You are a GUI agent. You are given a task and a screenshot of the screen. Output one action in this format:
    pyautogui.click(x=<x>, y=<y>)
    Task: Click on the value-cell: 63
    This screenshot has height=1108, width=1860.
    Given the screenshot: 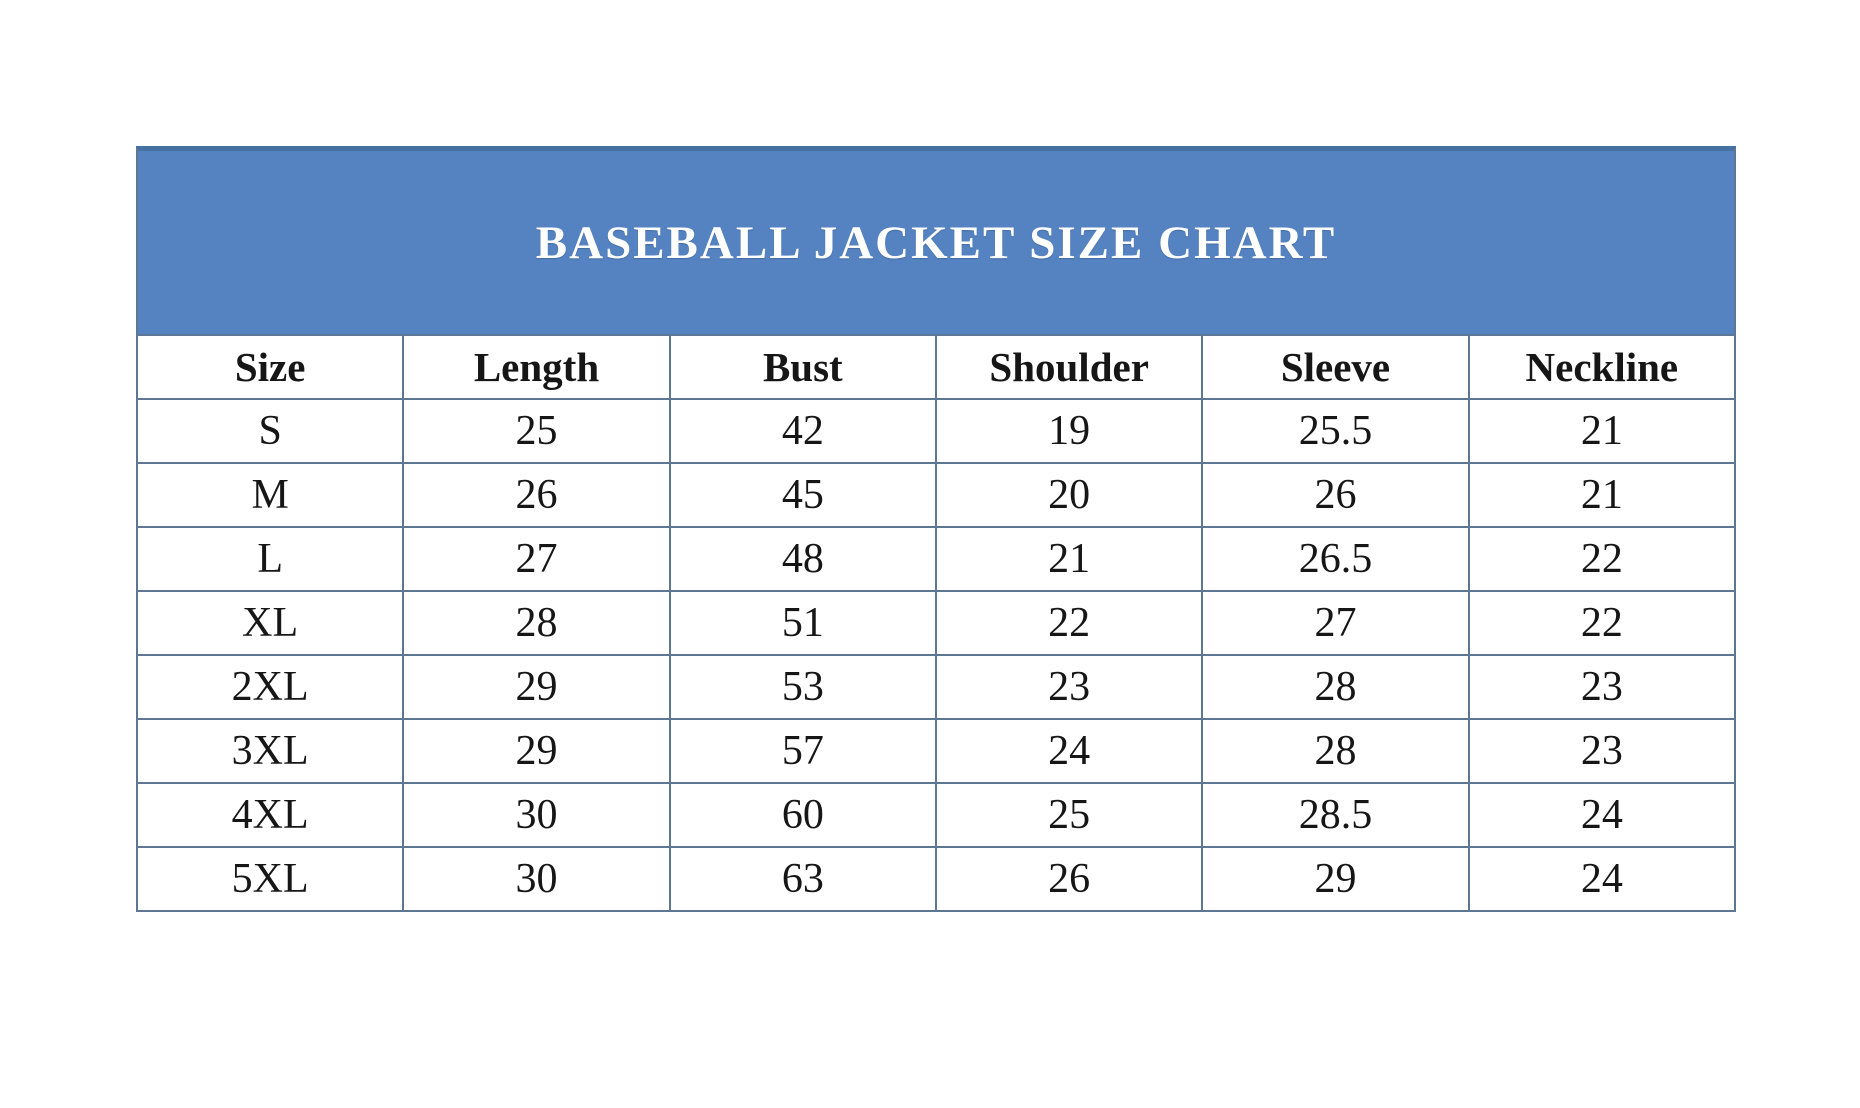 What is the action you would take?
    pyautogui.click(x=802, y=879)
    